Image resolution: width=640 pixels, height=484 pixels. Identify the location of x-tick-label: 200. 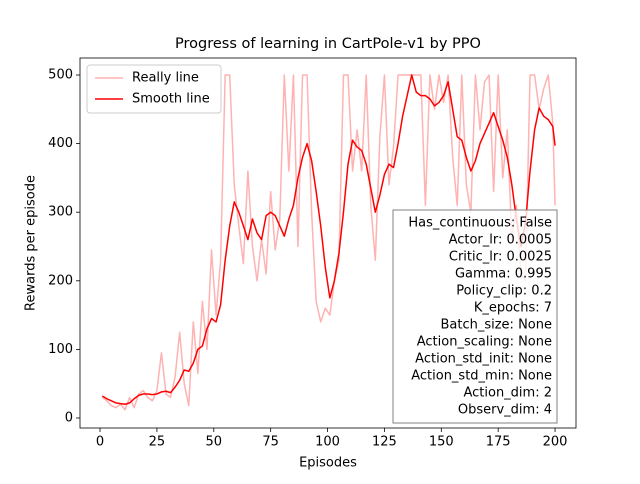
(555, 442).